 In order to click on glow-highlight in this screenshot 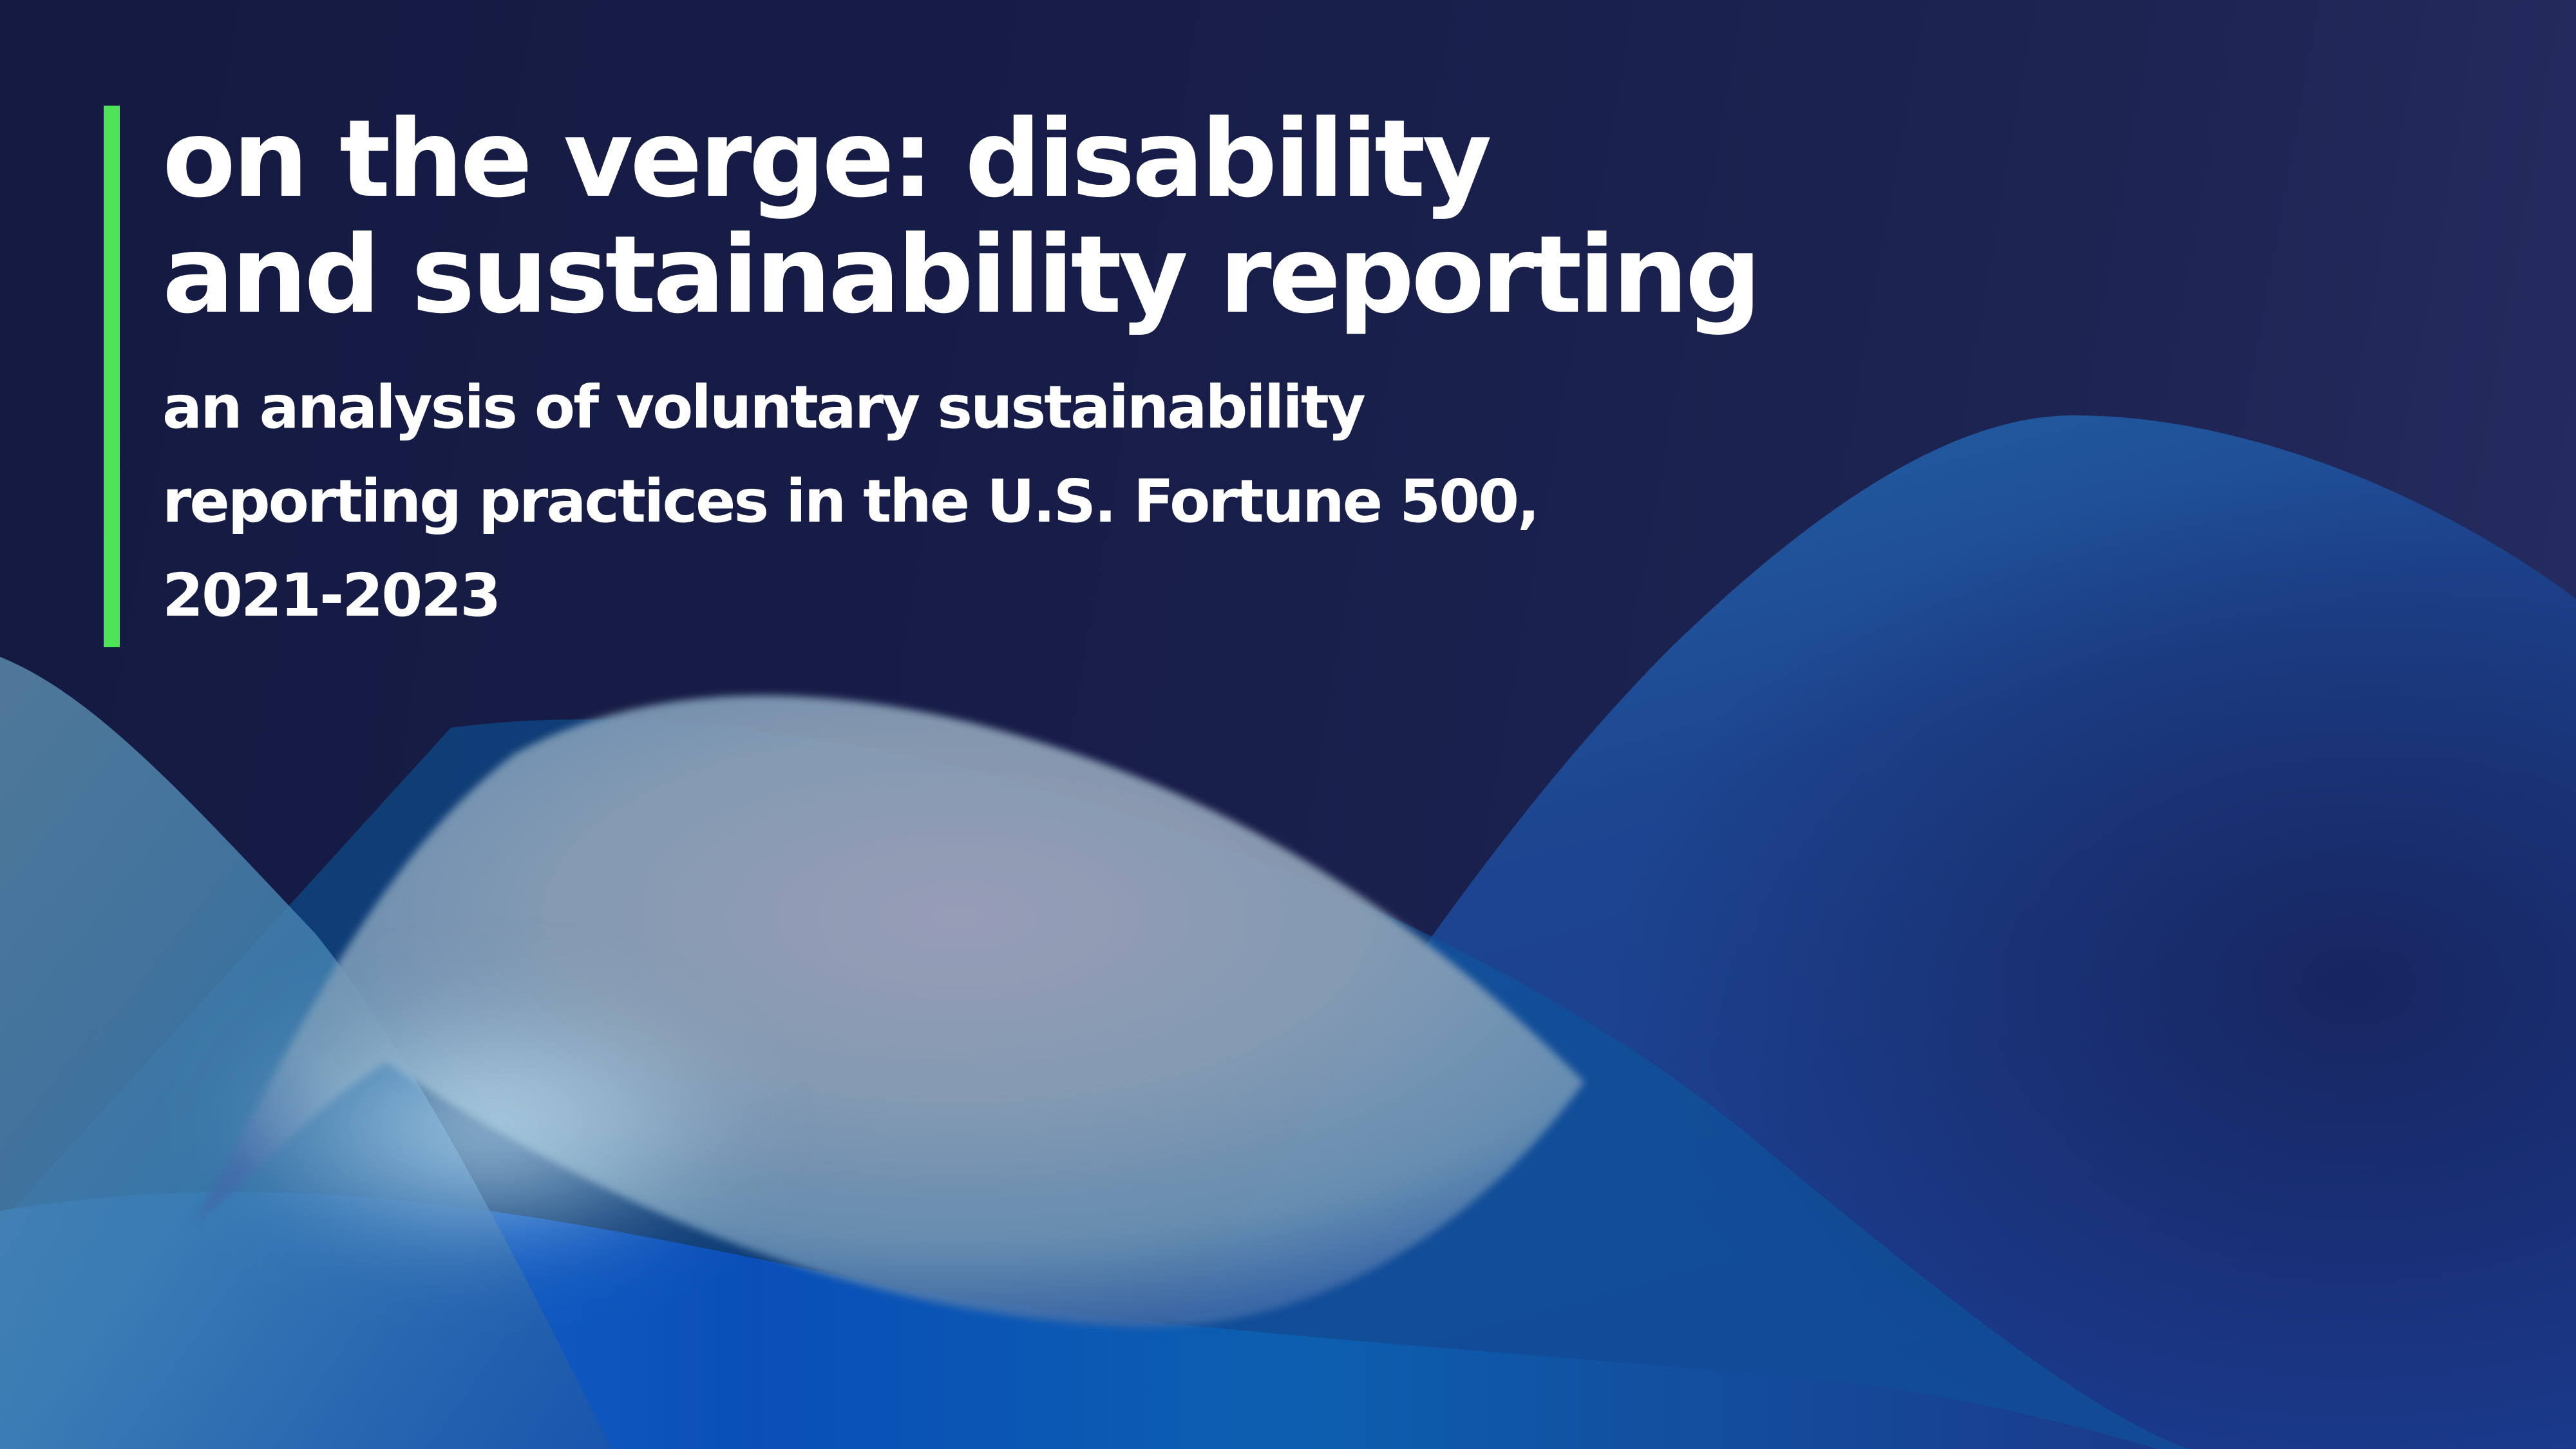, I will do `click(490, 1127)`.